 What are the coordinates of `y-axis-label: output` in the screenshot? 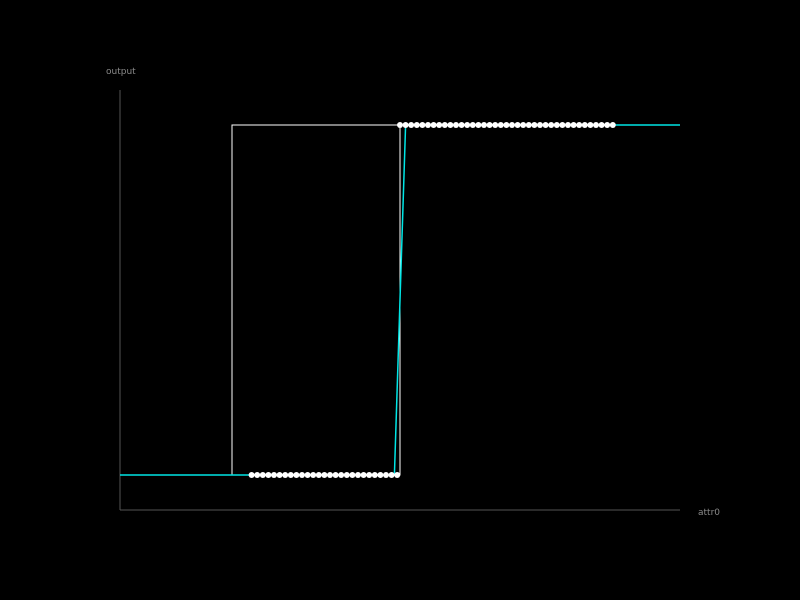 It's located at (121, 72).